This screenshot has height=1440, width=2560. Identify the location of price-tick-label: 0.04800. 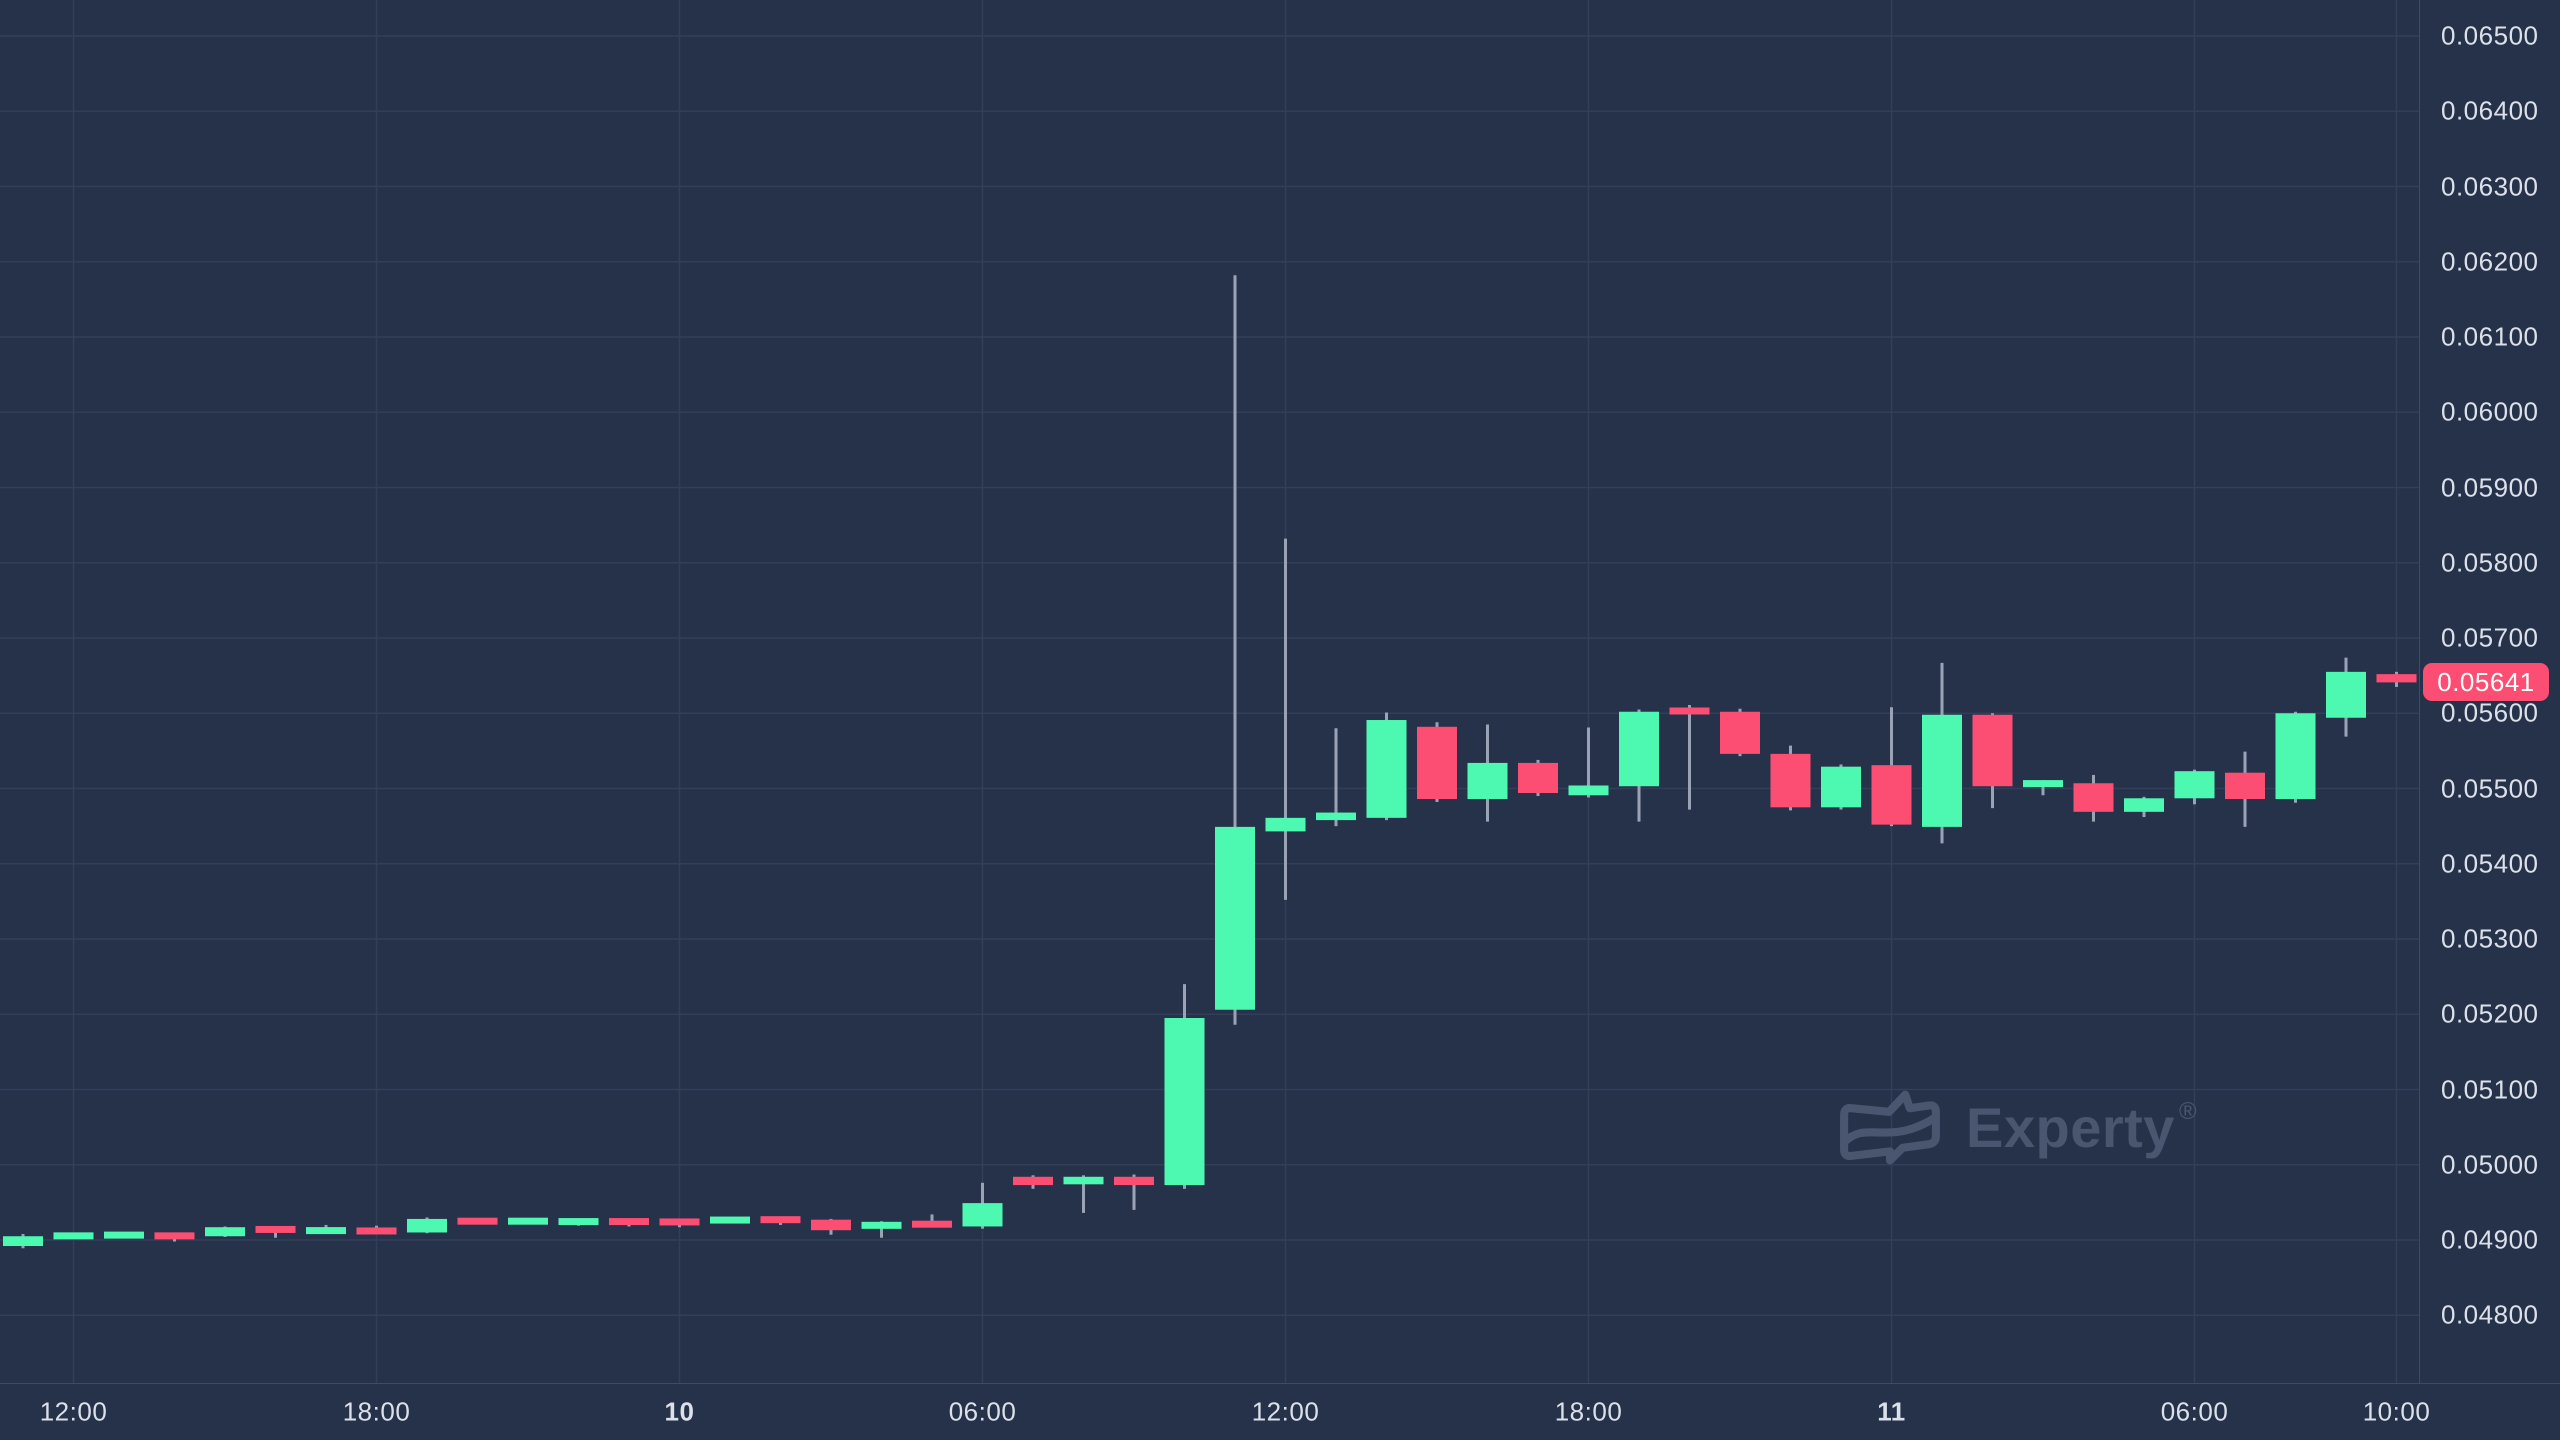
(2490, 1314).